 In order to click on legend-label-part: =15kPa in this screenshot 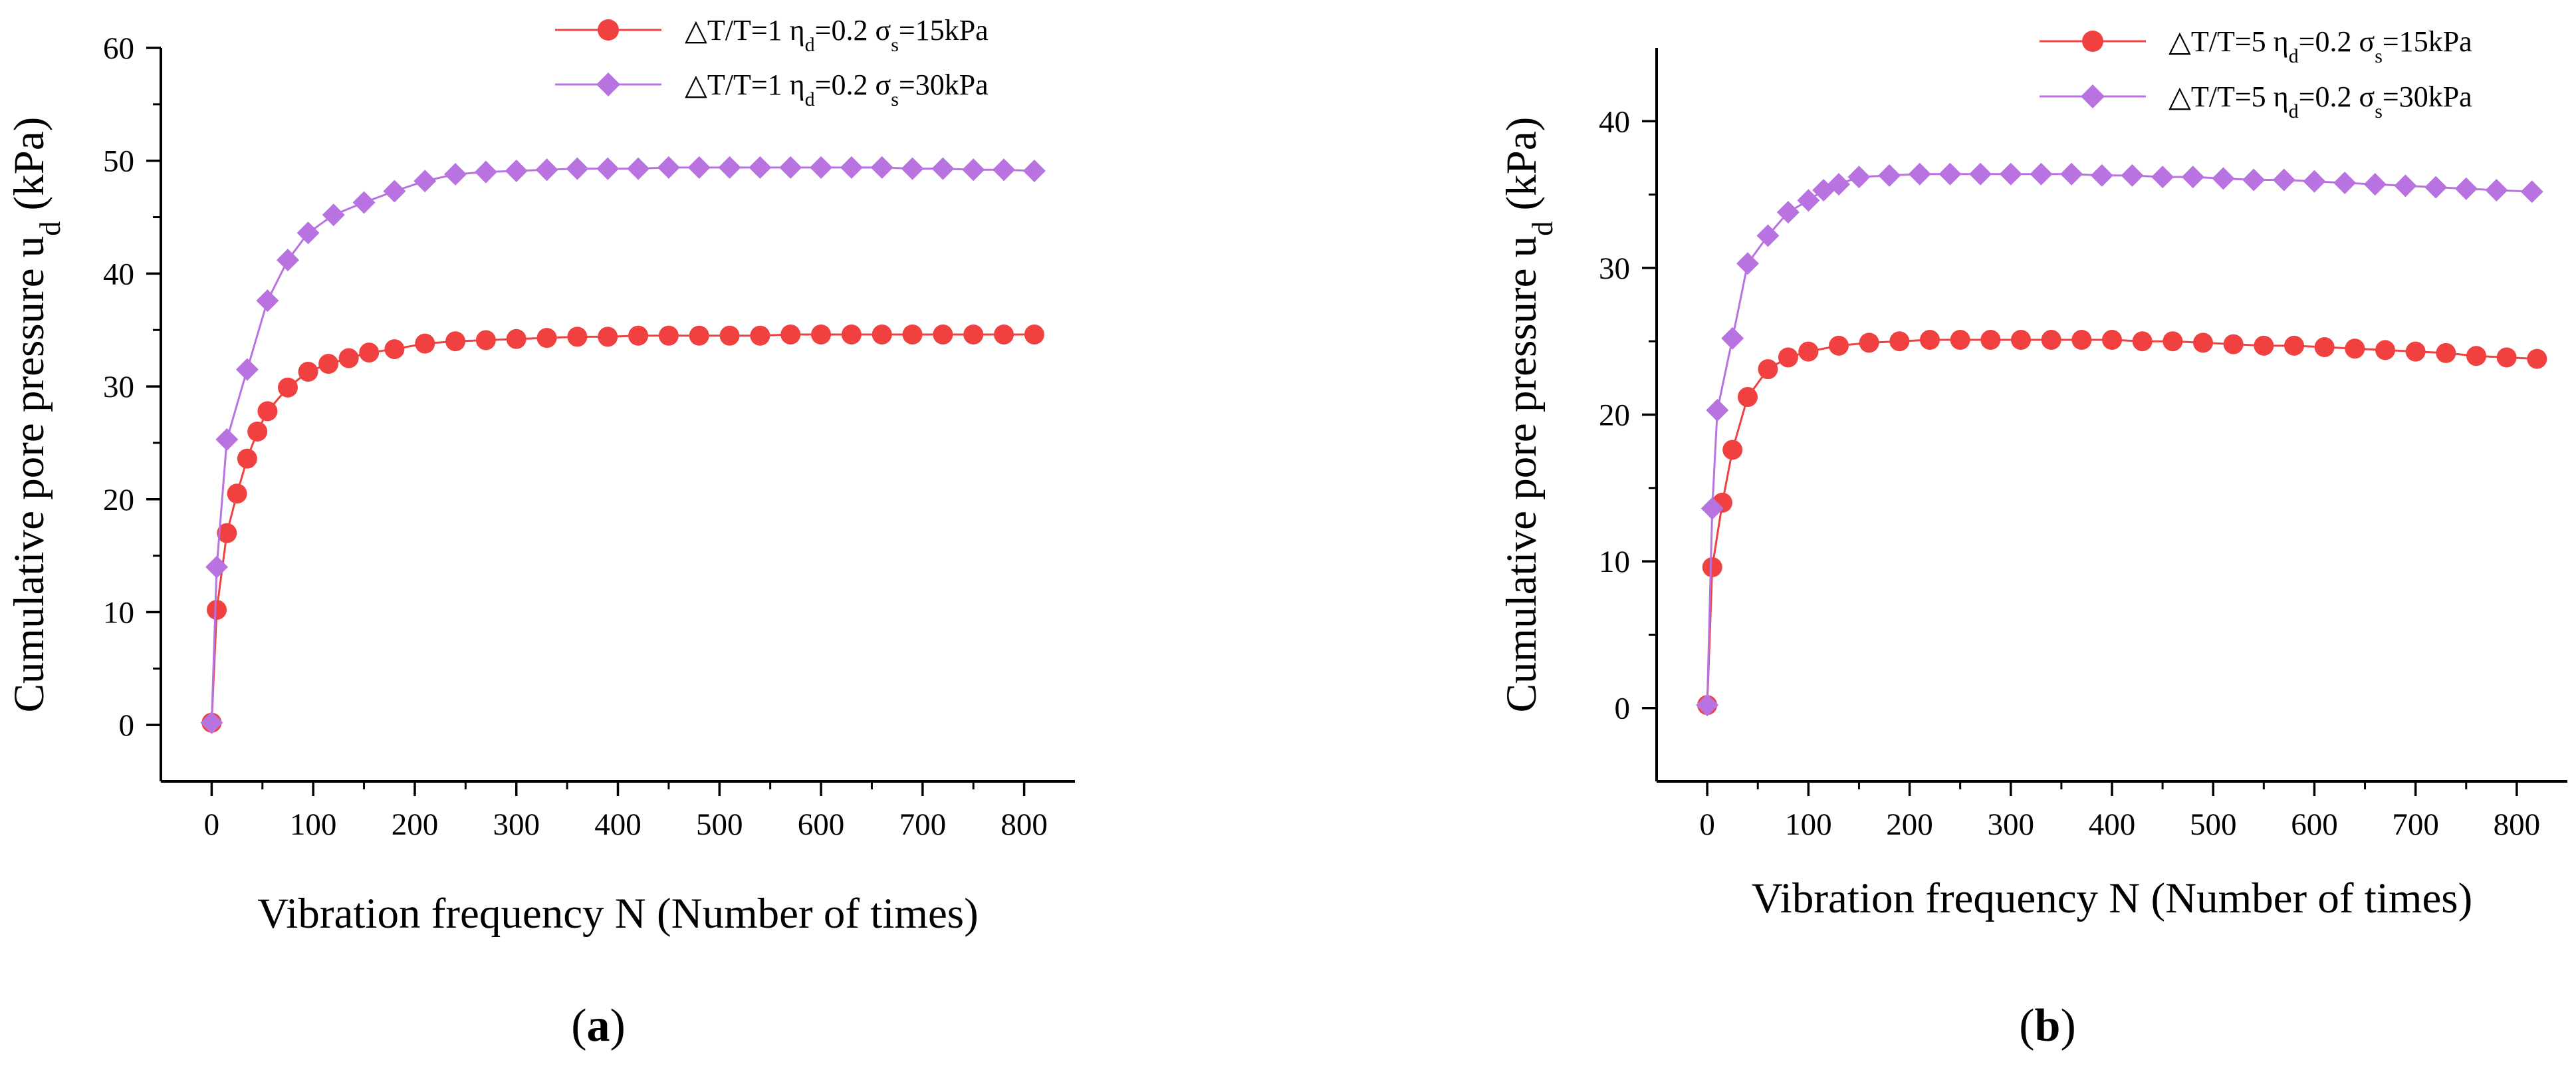, I will do `click(2427, 41)`.